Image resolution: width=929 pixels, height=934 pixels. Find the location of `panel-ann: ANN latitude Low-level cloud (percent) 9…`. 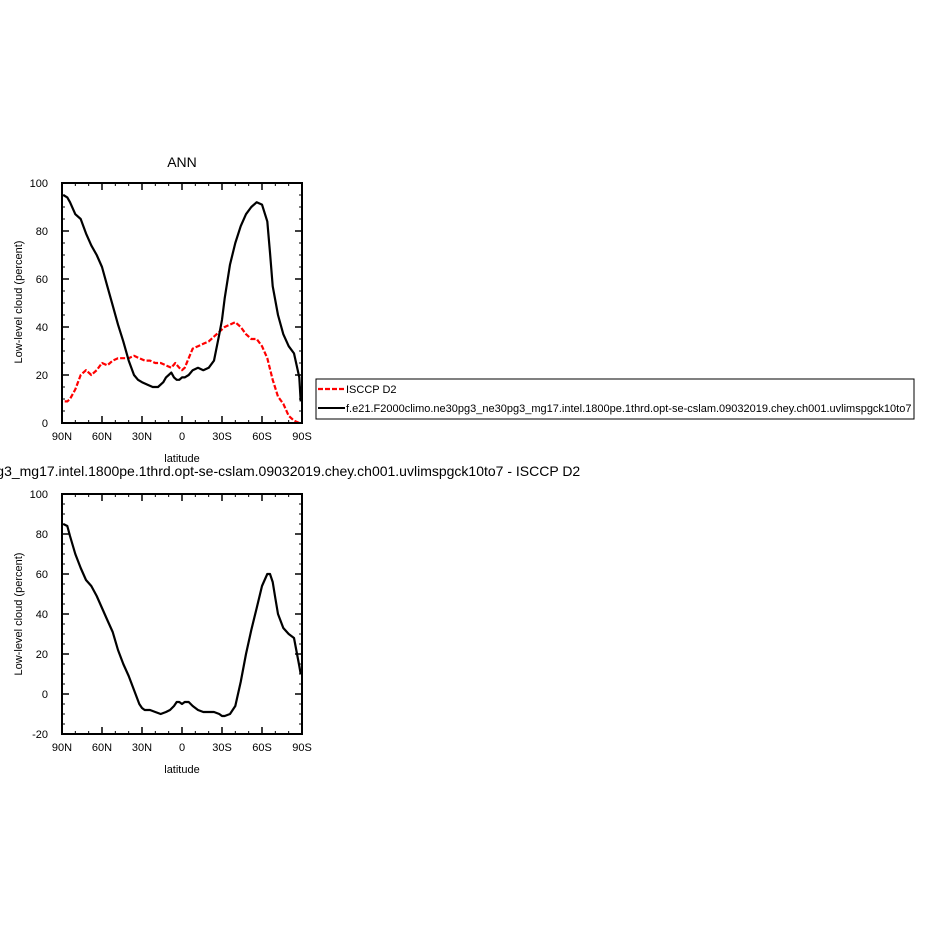

panel-ann: ANN latitude Low-level cloud (percent) 9… is located at coordinates (162, 309).